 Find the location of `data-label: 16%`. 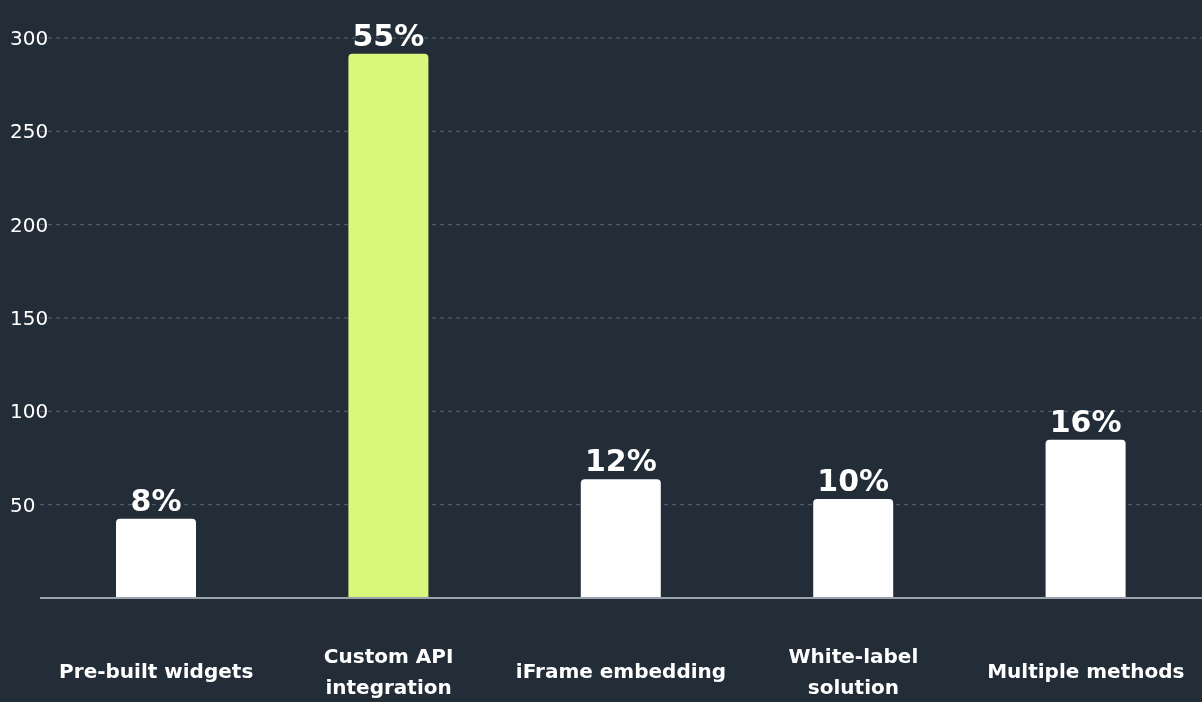

data-label: 16% is located at coordinates (1085, 421).